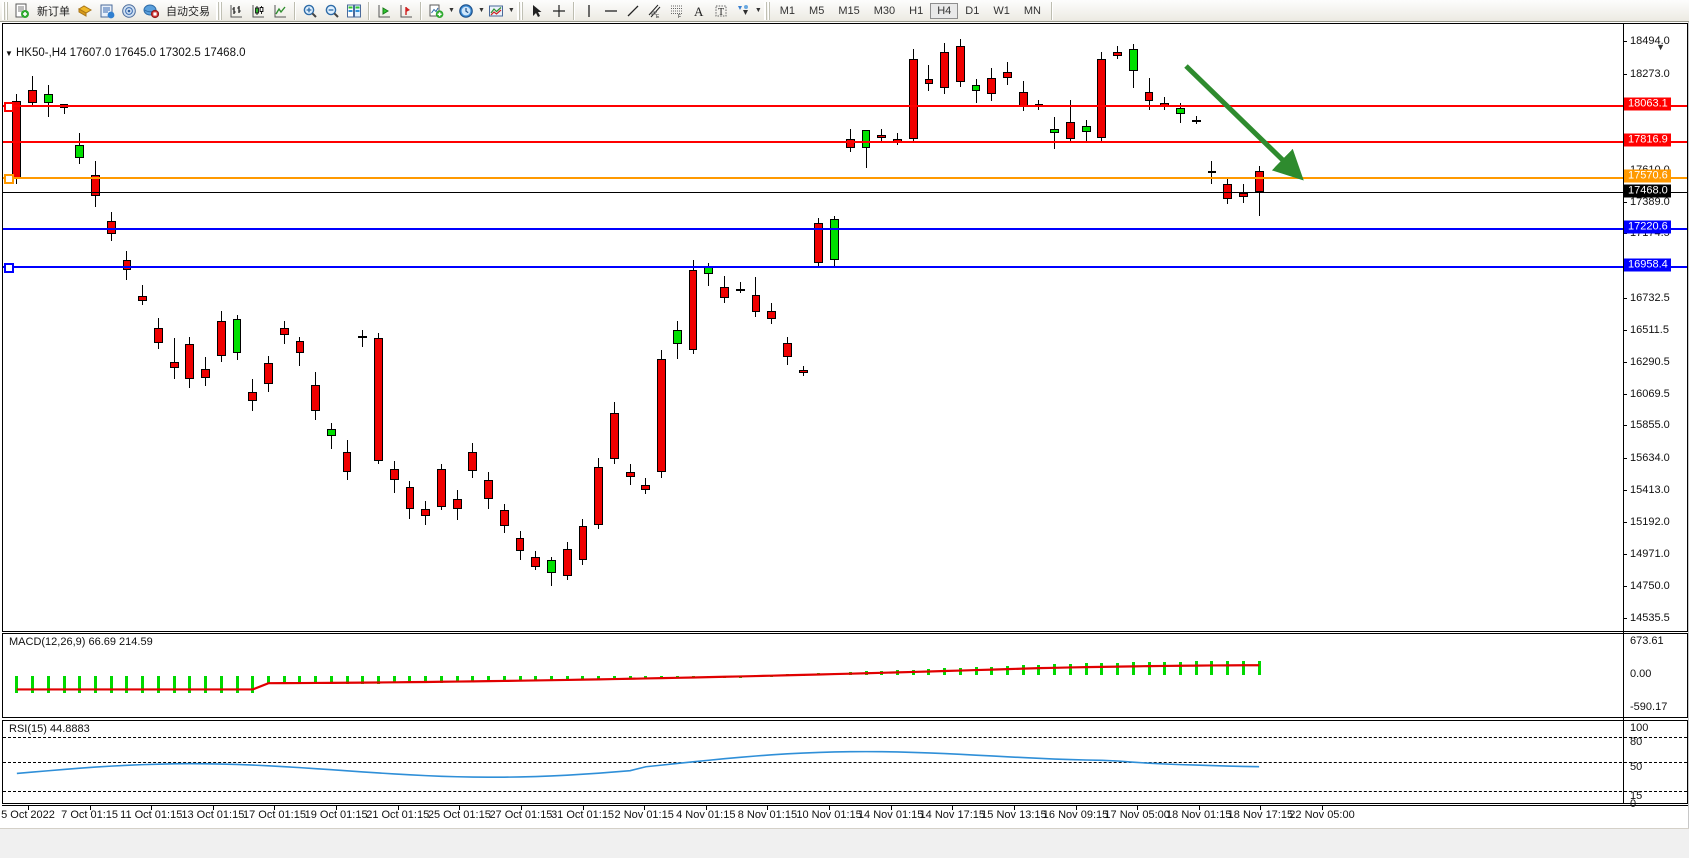 This screenshot has height=858, width=1689. I want to click on line-chart-icon, so click(280, 11).